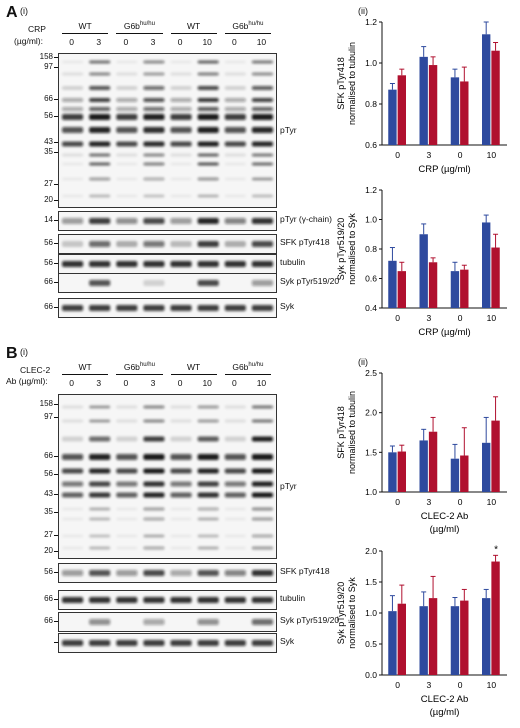  Describe the element at coordinates (305, 242) in the screenshot. I see `blot-label: SFK pTyr418` at that location.